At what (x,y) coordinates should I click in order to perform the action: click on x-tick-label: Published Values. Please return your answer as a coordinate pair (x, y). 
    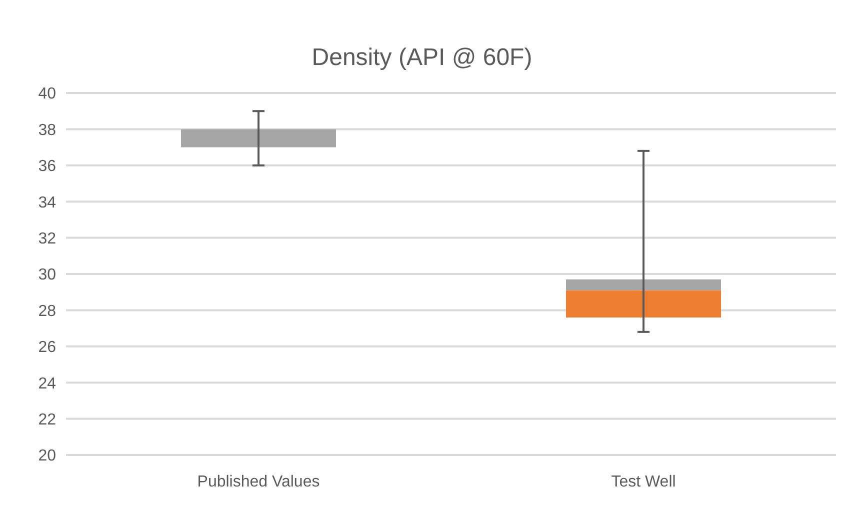
    Looking at the image, I should click on (258, 481).